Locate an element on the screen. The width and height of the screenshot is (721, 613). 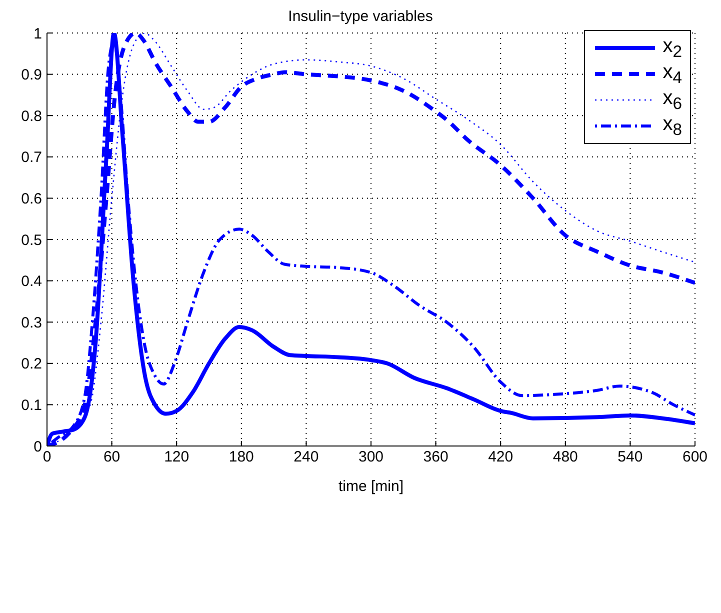
y-tick-label: 0.5 is located at coordinates (31, 240).